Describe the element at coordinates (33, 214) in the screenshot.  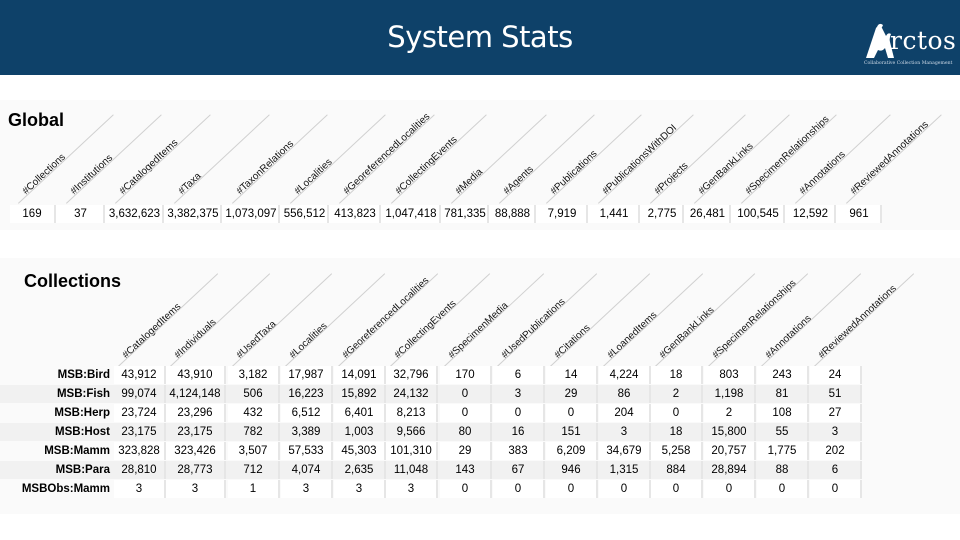
I see `global-value-collections: 169` at that location.